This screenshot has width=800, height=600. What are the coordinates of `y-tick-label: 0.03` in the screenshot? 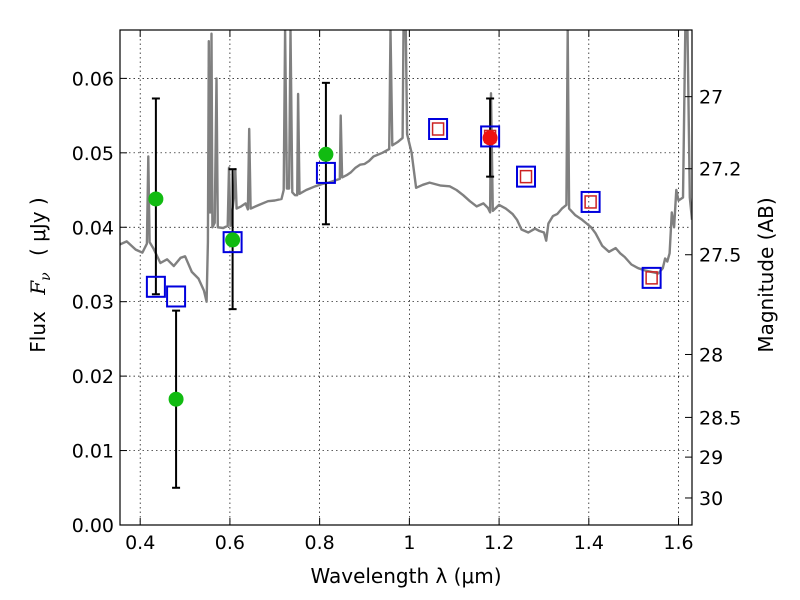 It's located at (93, 303).